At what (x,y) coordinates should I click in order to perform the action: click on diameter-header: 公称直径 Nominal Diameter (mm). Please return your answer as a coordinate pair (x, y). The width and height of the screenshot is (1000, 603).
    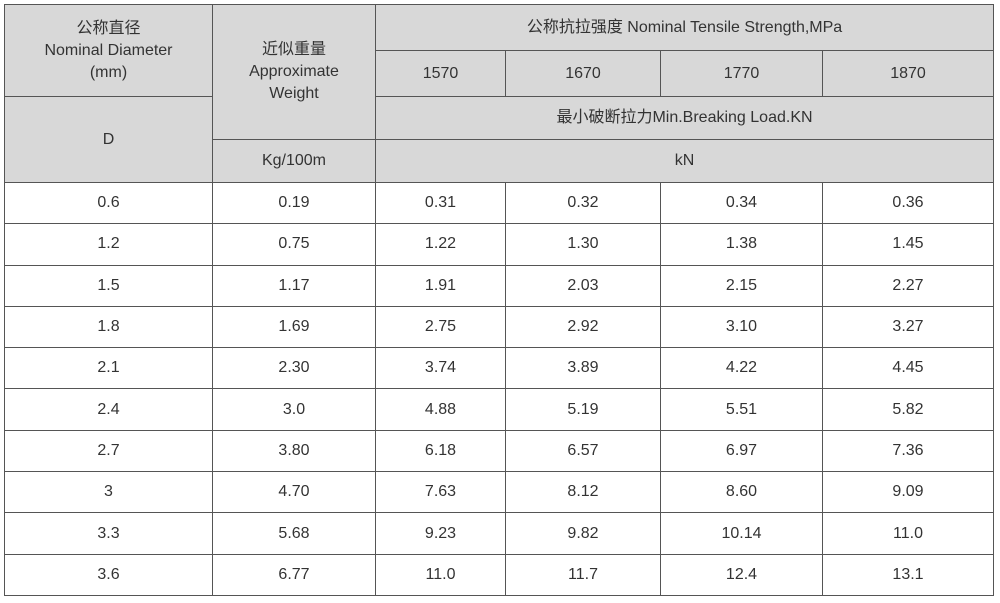
    Looking at the image, I should click on (108, 50).